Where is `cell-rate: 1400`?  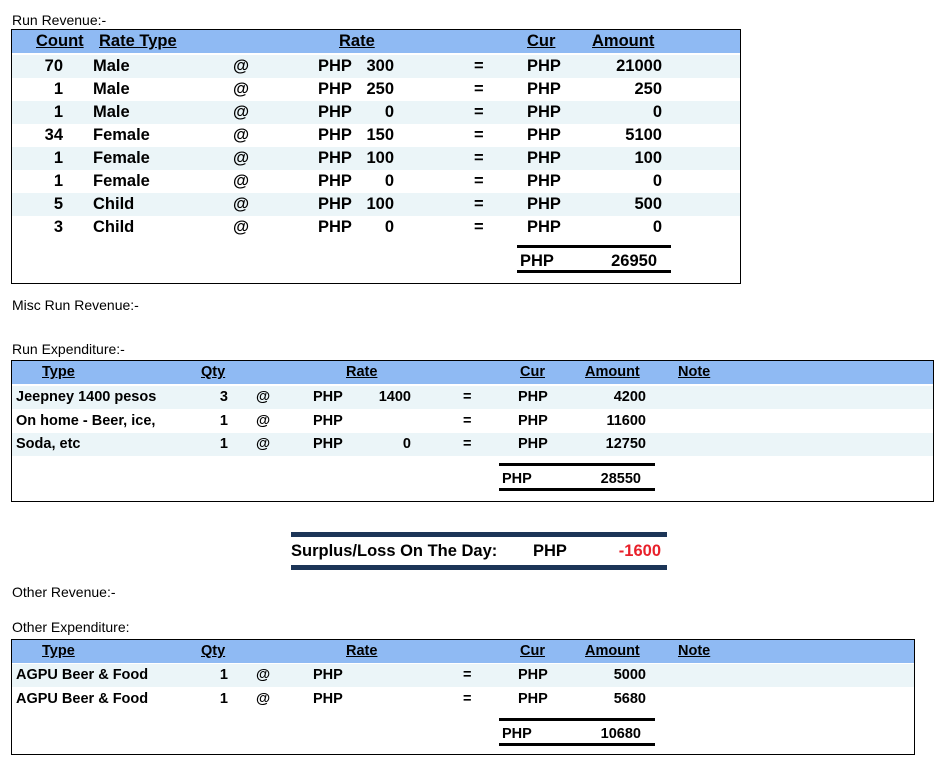 cell-rate: 1400 is located at coordinates (394, 397).